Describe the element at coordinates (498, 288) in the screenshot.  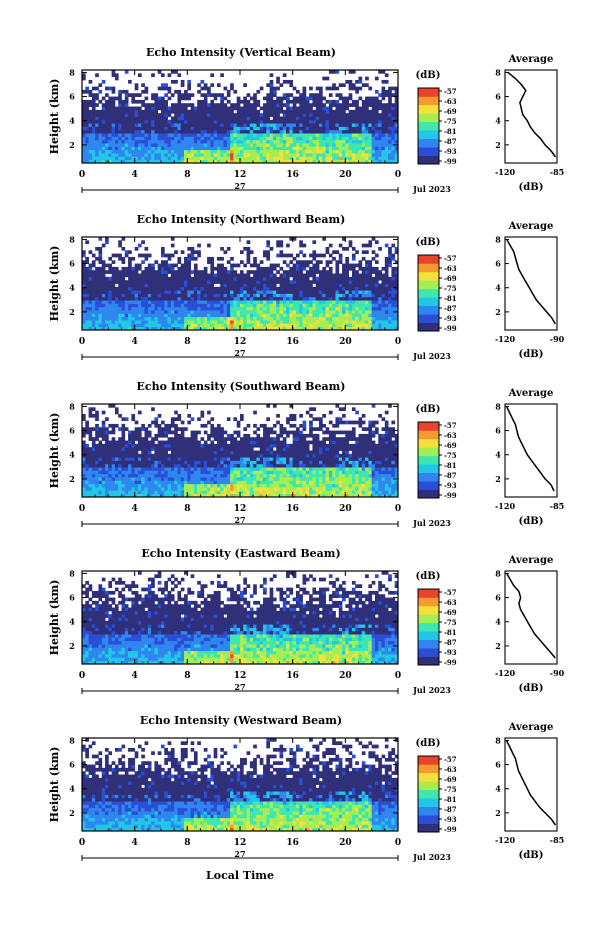
I see `average-y-tick-label: 4` at that location.